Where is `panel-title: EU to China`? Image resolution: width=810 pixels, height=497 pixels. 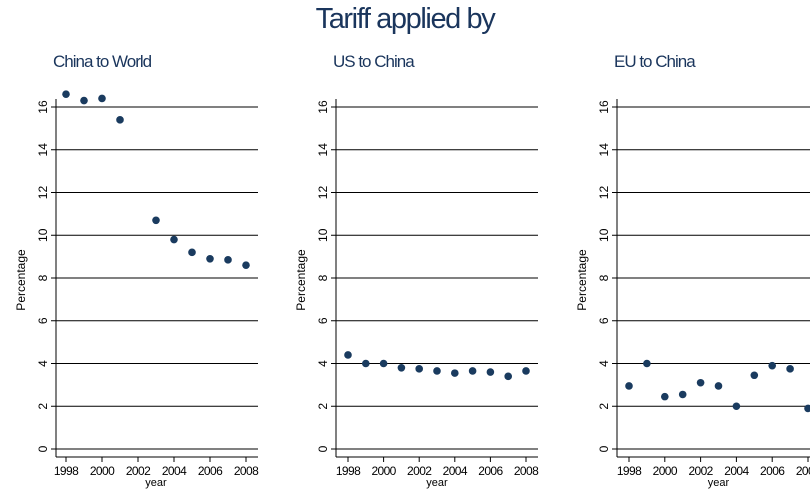
panel-title: EU to China is located at coordinates (655, 61).